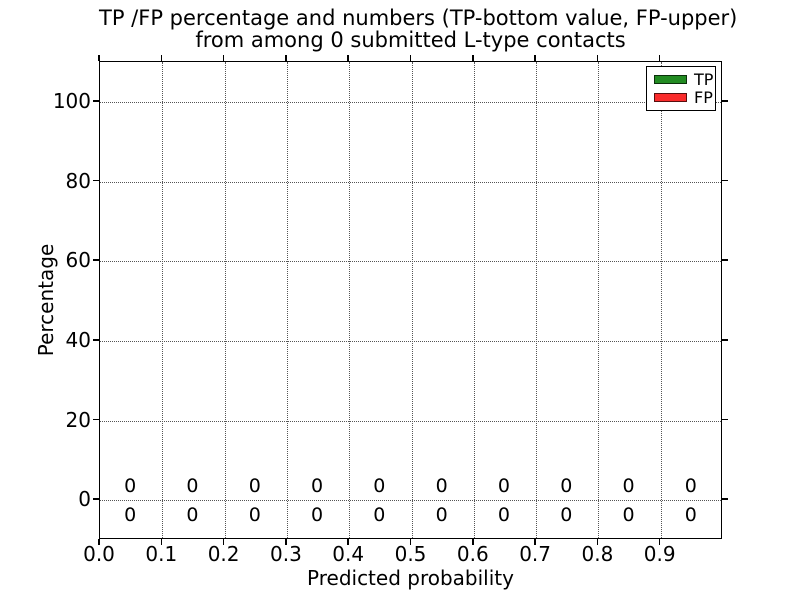 This screenshot has height=600, width=800. I want to click on legend-label-tp: TP, so click(704, 79).